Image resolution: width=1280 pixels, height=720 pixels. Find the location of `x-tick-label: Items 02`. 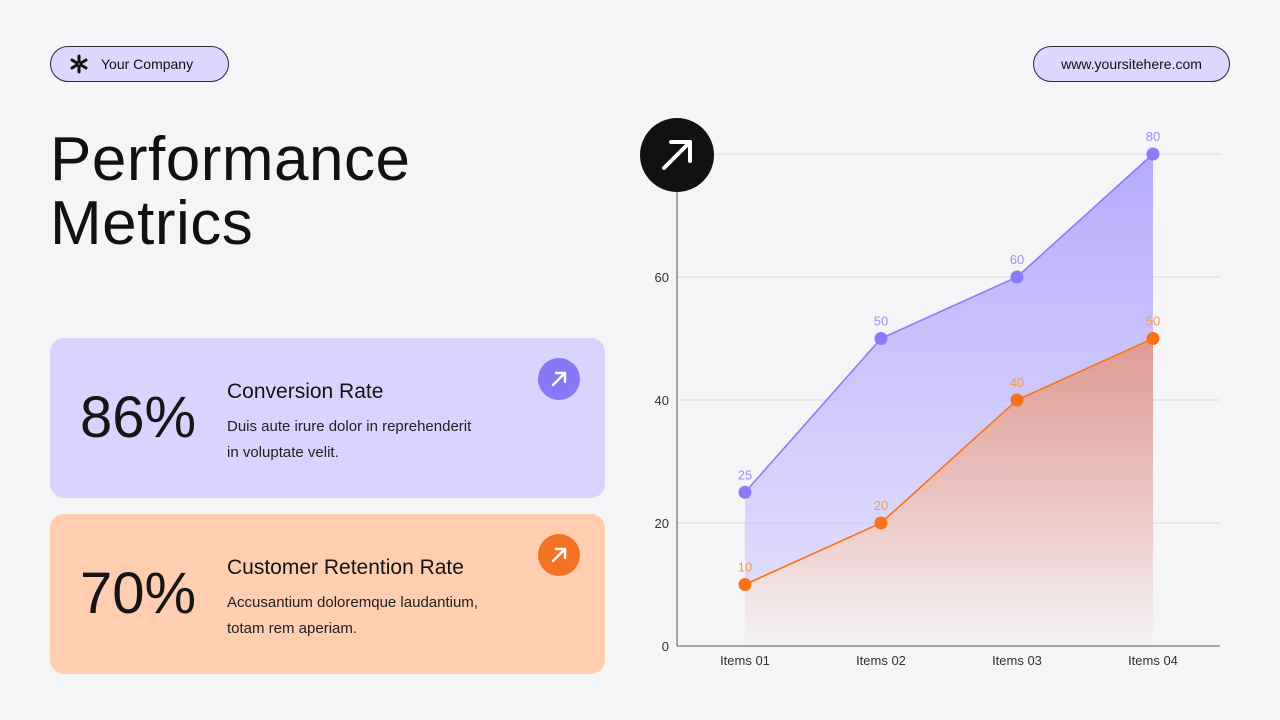

x-tick-label: Items 02 is located at coordinates (881, 660).